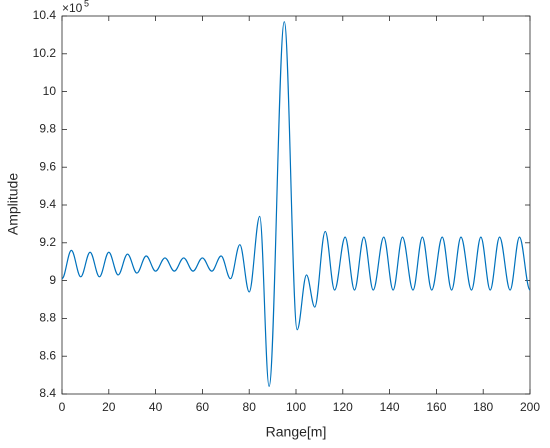  Describe the element at coordinates (296, 407) in the screenshot. I see `x-tick-label: 100` at that location.